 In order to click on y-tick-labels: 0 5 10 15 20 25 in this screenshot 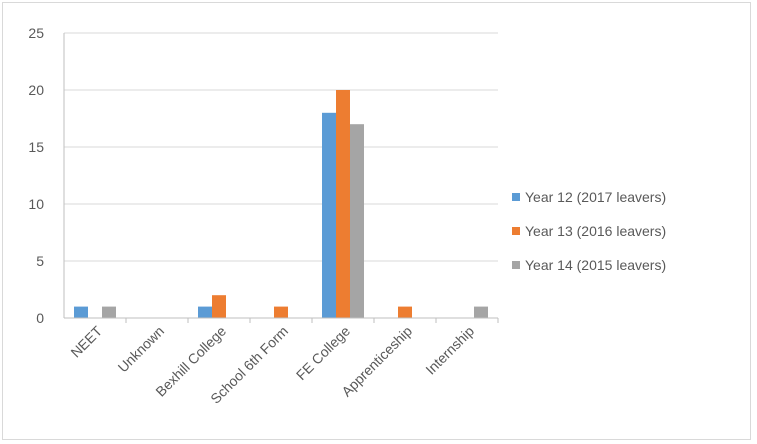, I will do `click(36, 175)`.